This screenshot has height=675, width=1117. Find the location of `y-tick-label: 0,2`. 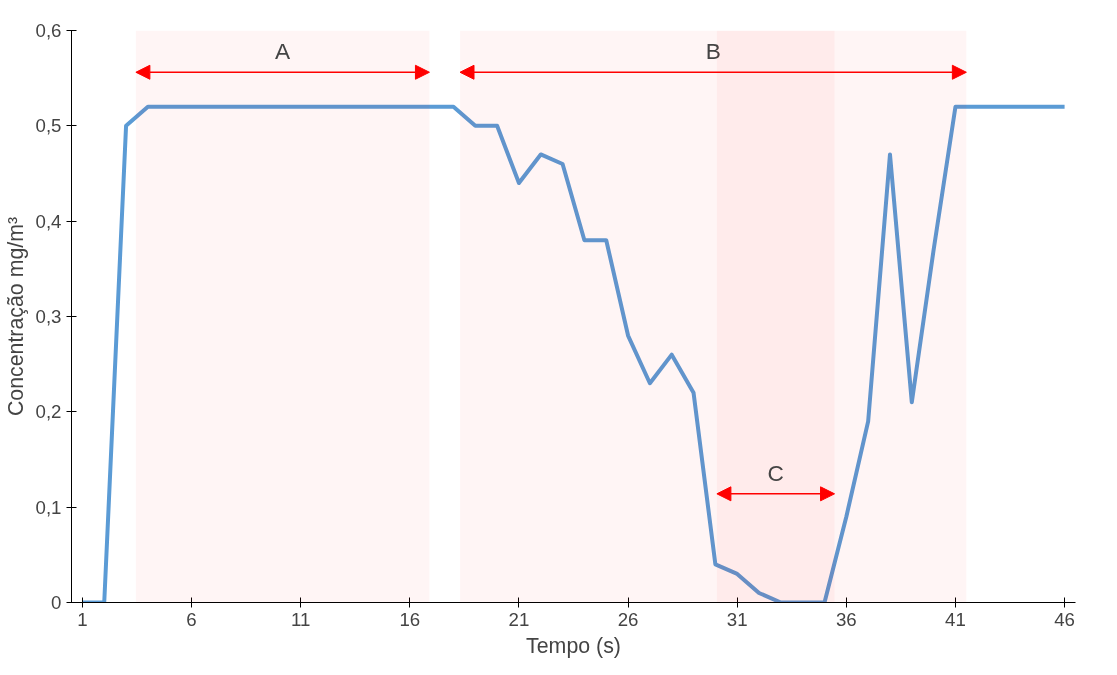

y-tick-label: 0,2 is located at coordinates (48, 412).